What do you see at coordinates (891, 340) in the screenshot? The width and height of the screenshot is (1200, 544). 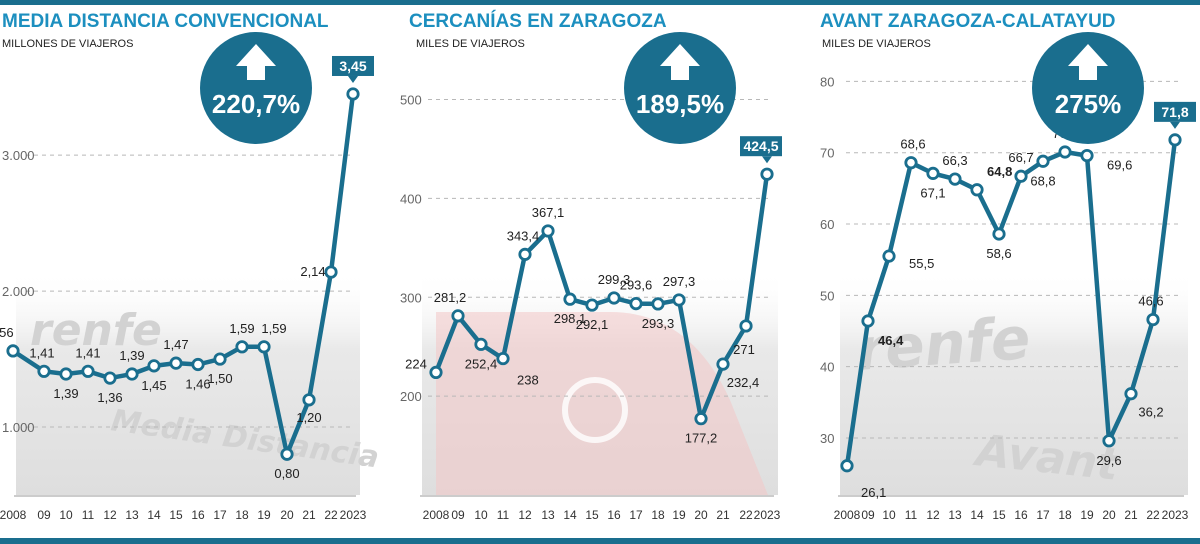 I see `data-label: 46,4` at bounding box center [891, 340].